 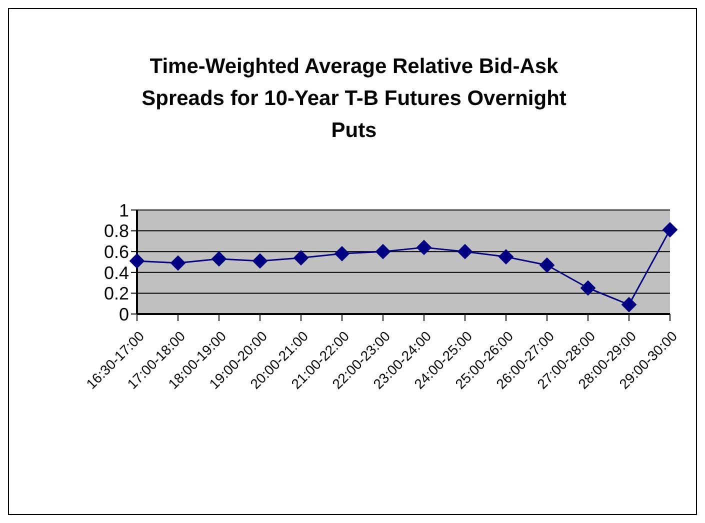 What do you see at coordinates (116, 231) in the screenshot?
I see `y-tick-label: 0.8` at bounding box center [116, 231].